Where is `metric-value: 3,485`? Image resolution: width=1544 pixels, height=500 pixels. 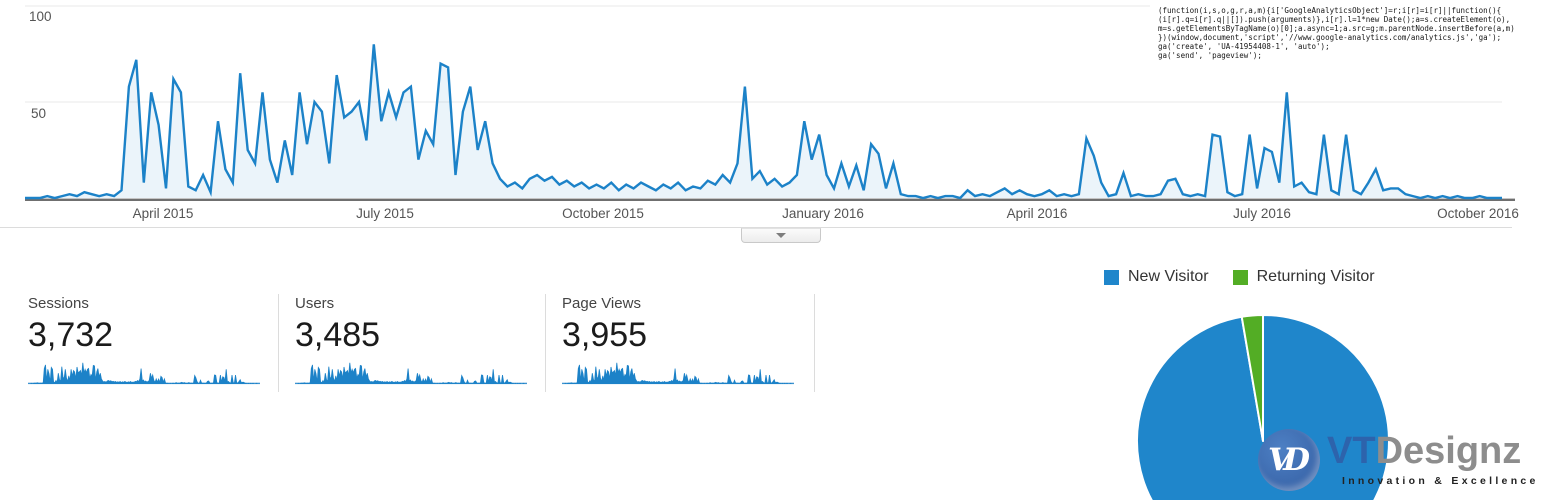 metric-value: 3,485 is located at coordinates (338, 335).